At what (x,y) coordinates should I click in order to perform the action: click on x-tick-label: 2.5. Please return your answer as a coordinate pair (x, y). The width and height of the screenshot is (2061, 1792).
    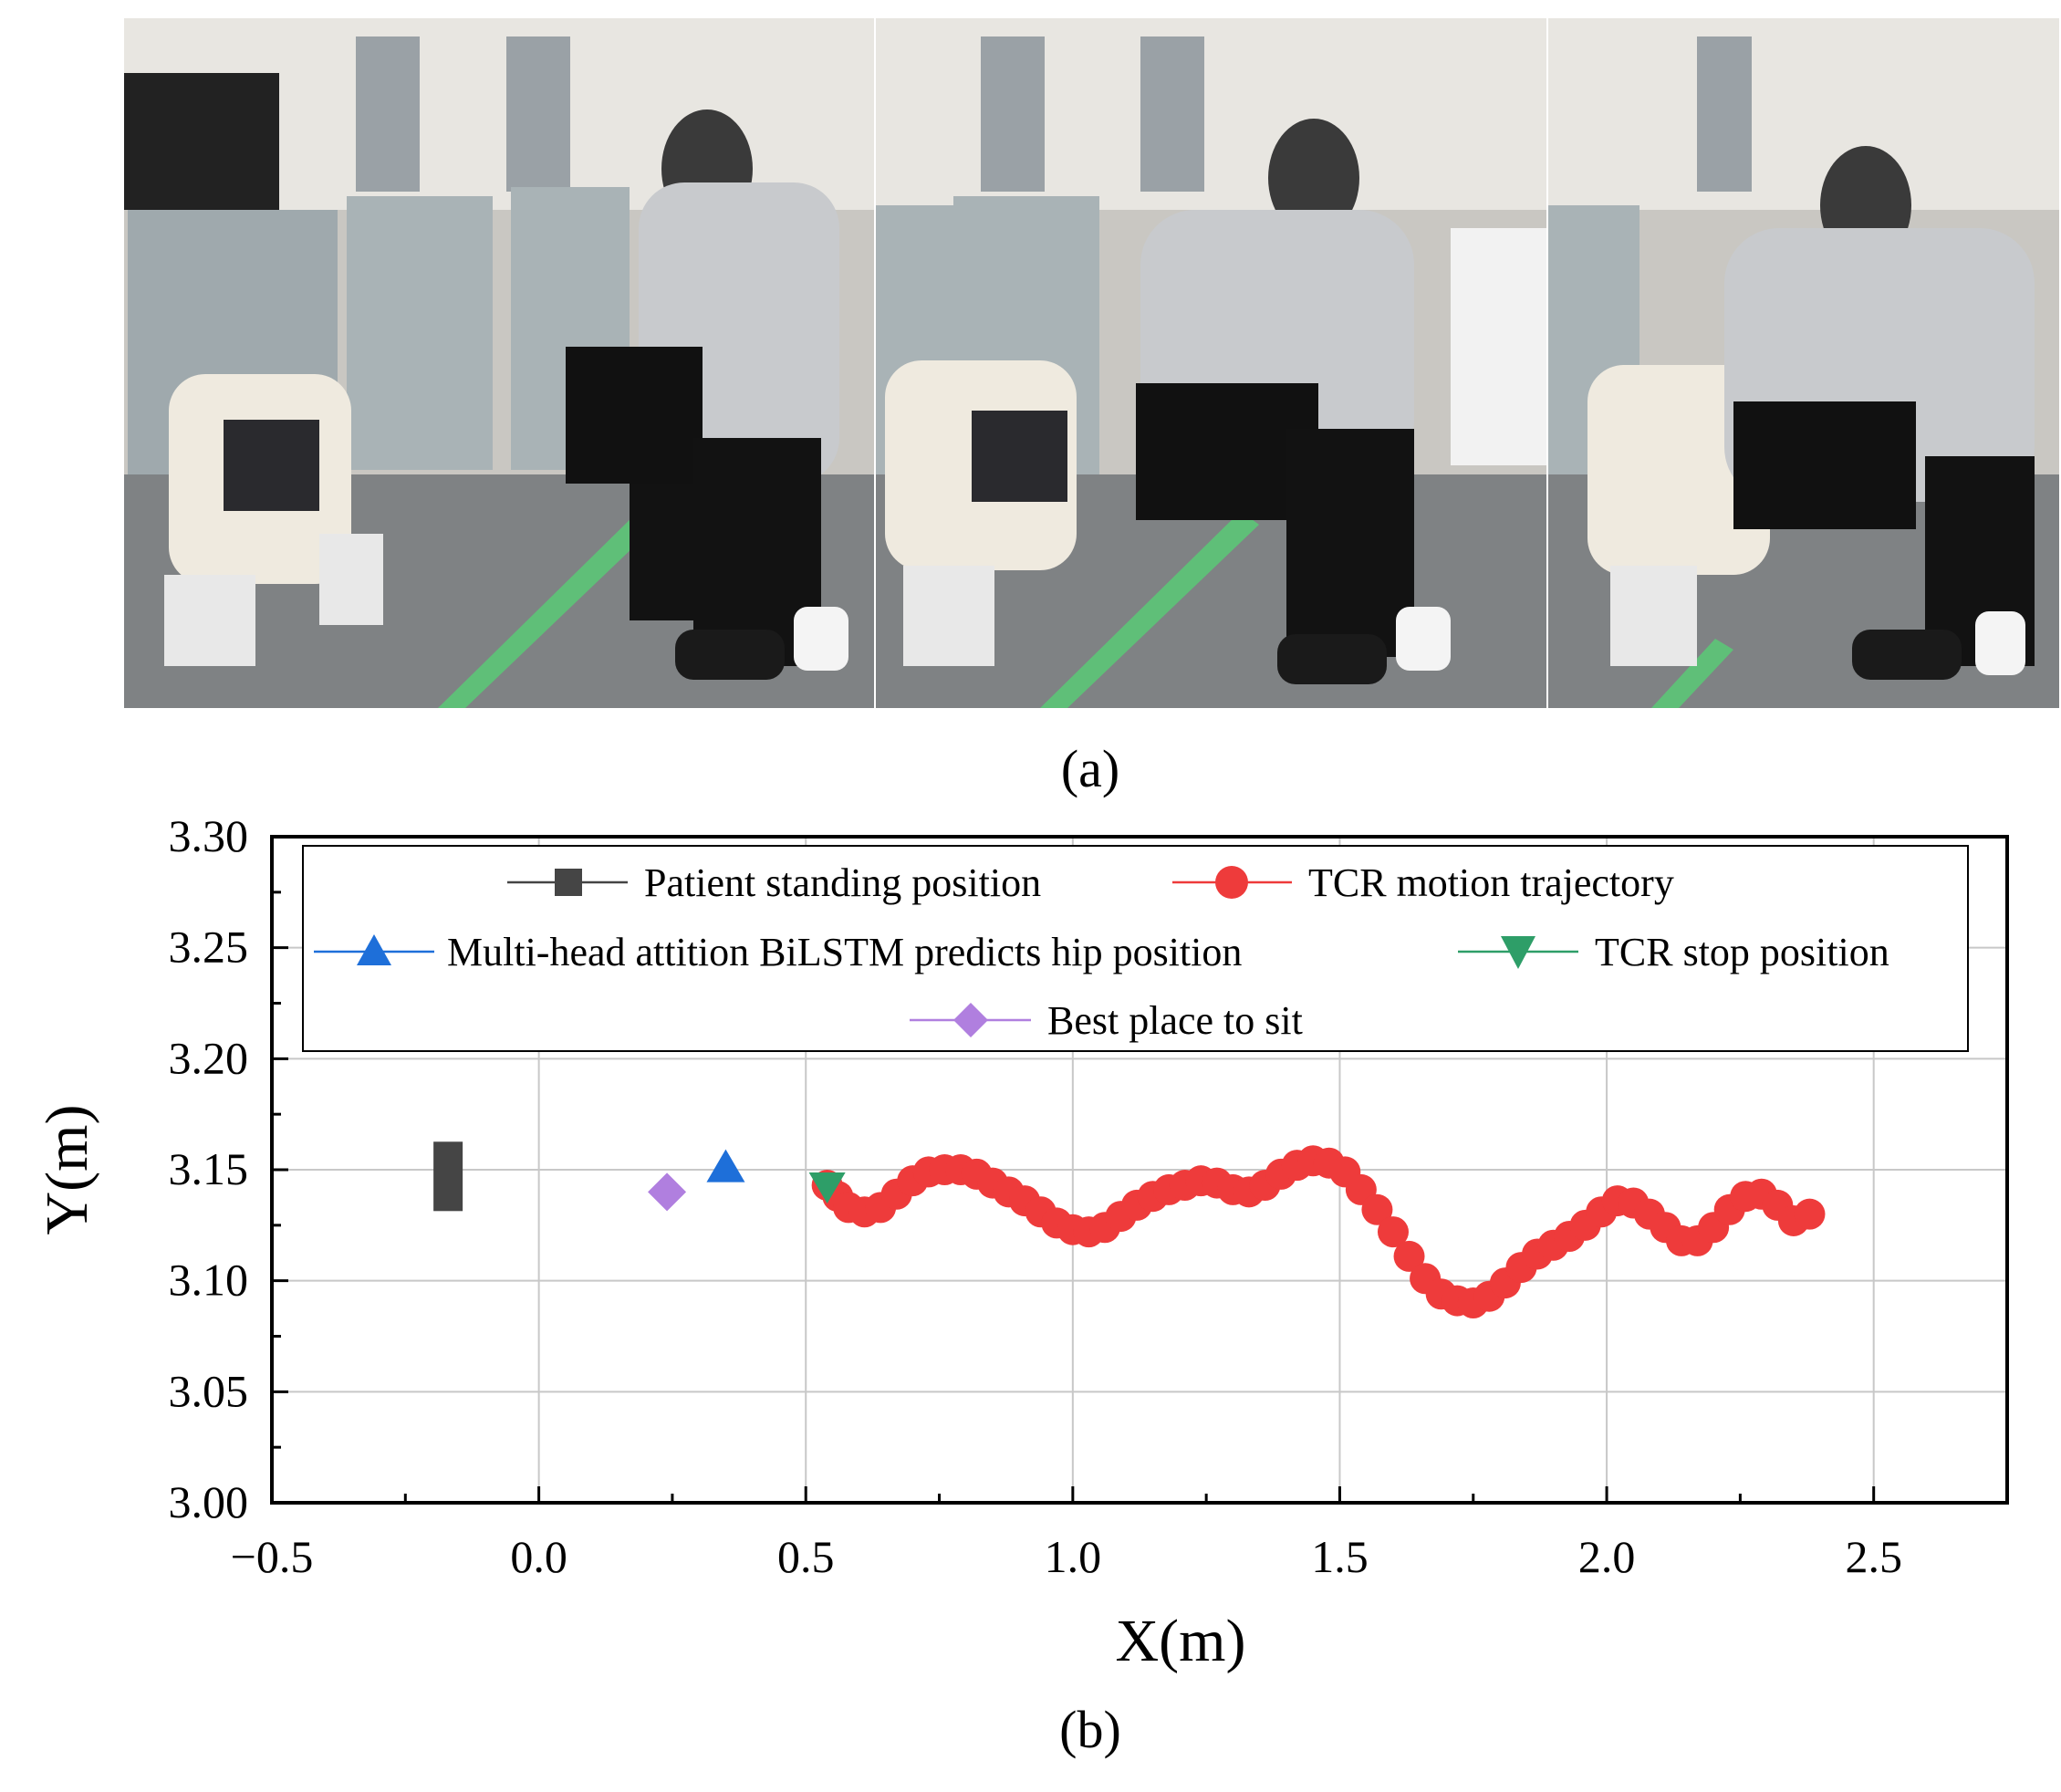
    Looking at the image, I should click on (1873, 1556).